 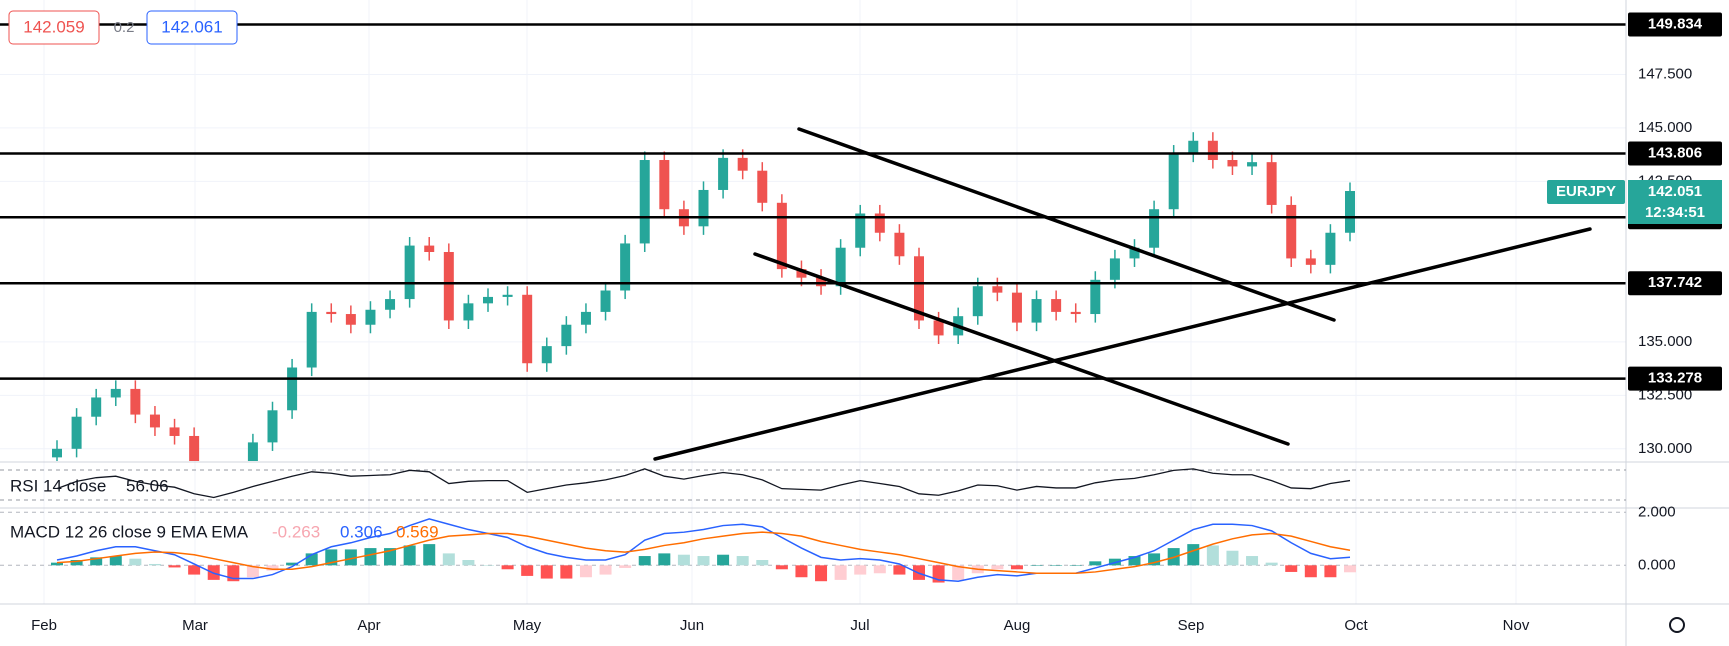 I want to click on x-tick-label: Sep, so click(x=1191, y=625).